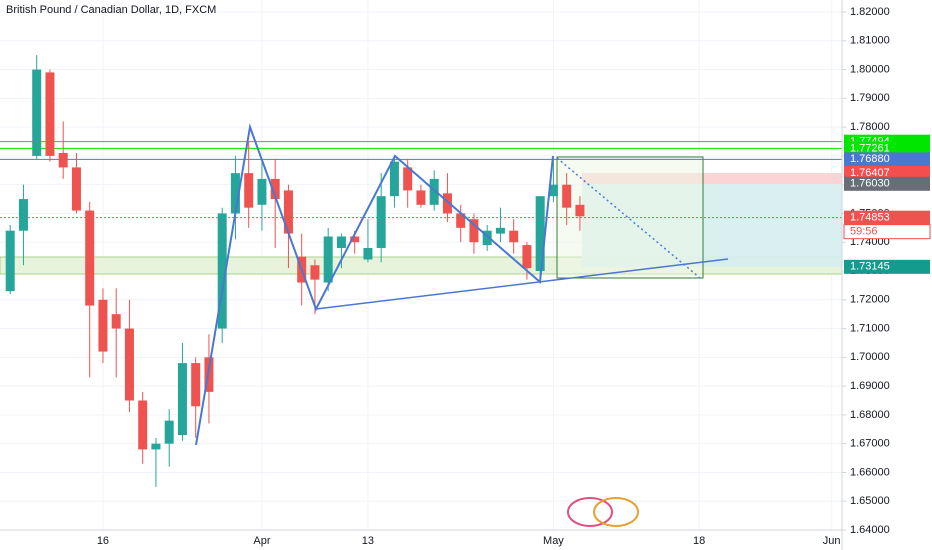 The image size is (932, 550). What do you see at coordinates (553, 541) in the screenshot?
I see `x-tick-label: May` at bounding box center [553, 541].